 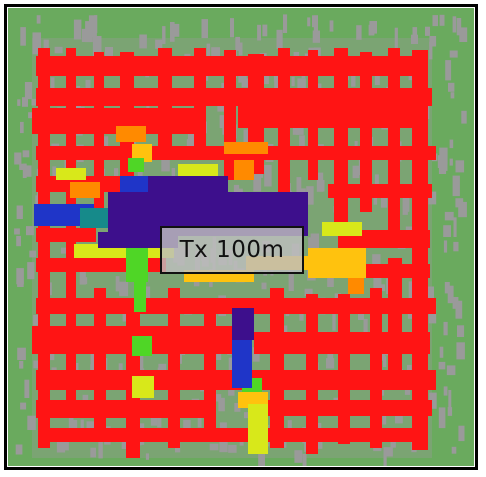 What do you see at coordinates (243, 324) in the screenshot?
I see `strongest-signal-cell` at bounding box center [243, 324].